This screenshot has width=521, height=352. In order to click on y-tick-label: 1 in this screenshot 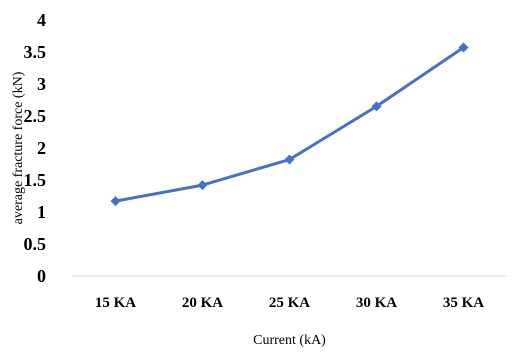, I will do `click(41, 212)`.